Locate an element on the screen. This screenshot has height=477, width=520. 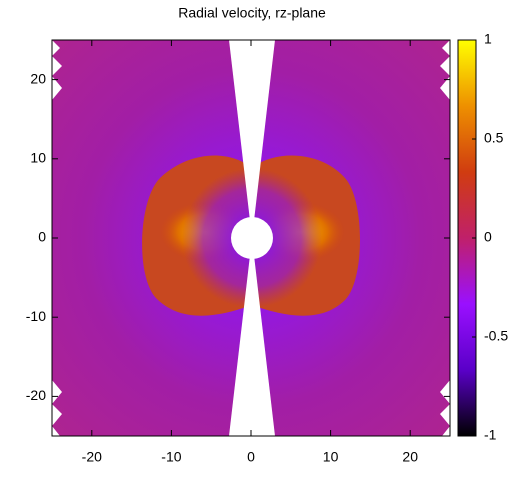
colorbar-tick-label: 1 is located at coordinates (488, 39).